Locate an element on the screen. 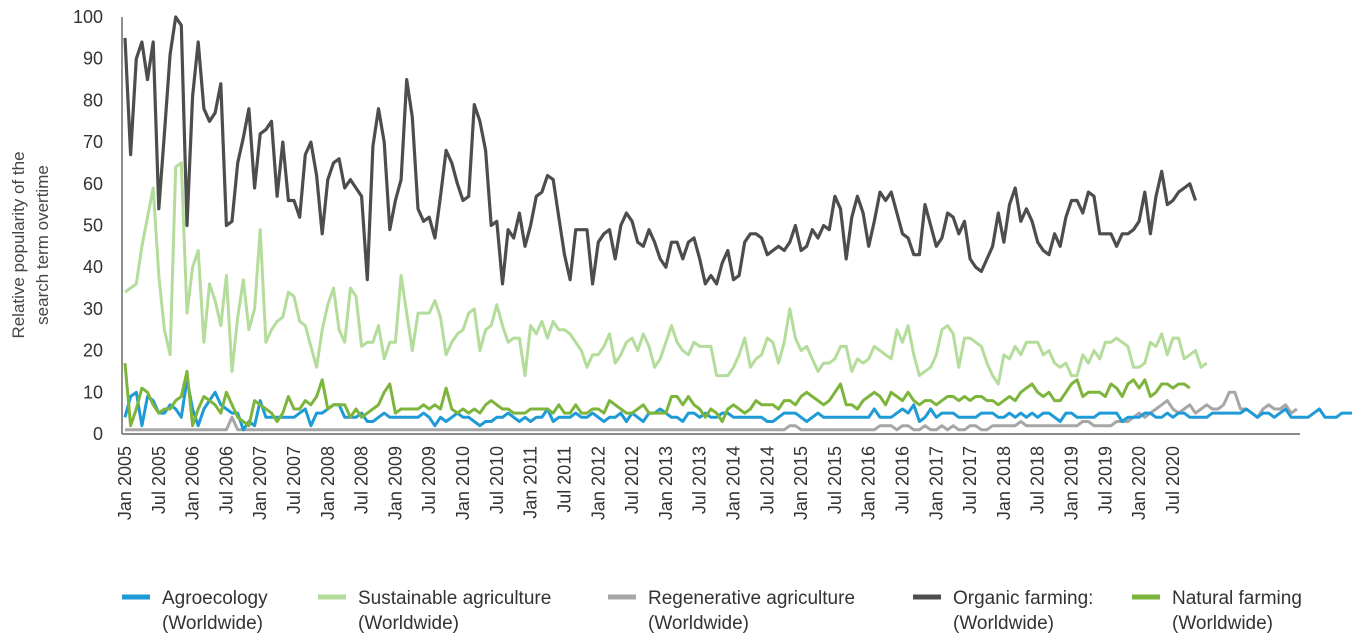  x-tick-label: Jul 2006 is located at coordinates (226, 480).